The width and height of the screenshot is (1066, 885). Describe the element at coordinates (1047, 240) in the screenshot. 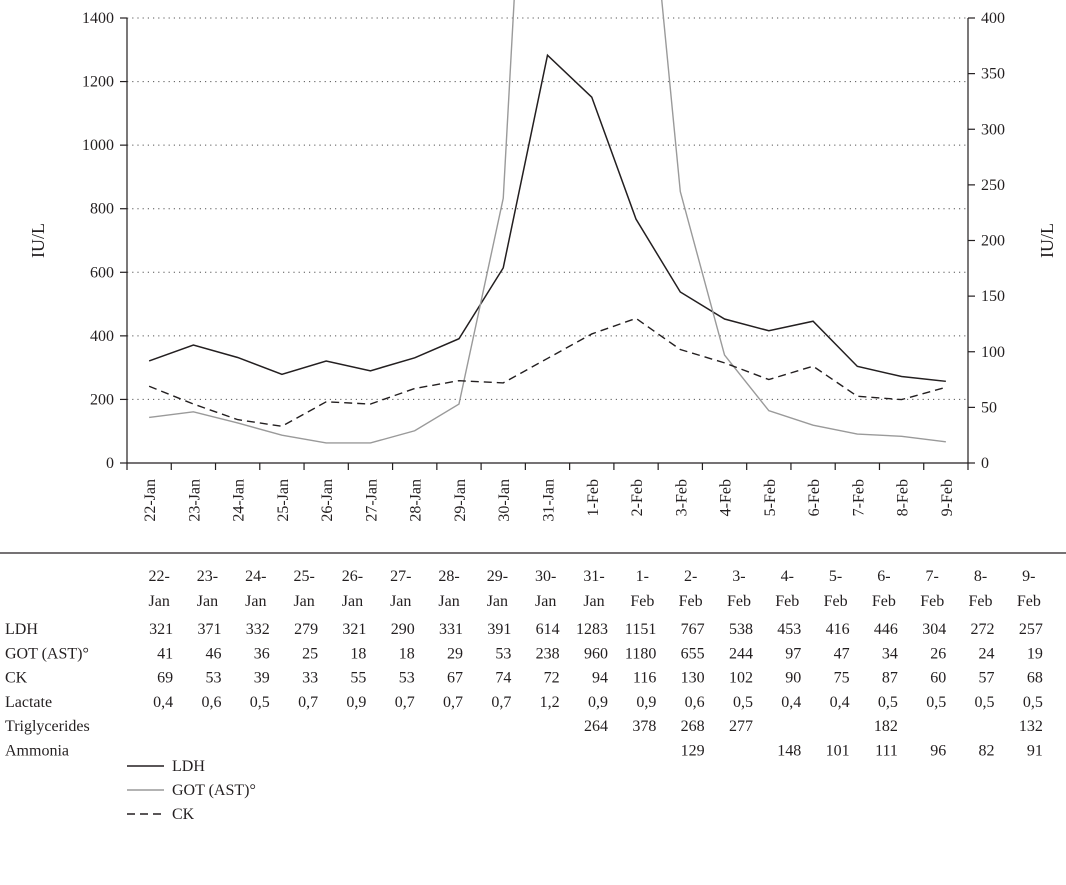

I see `right-axis-title: IU/L` at that location.